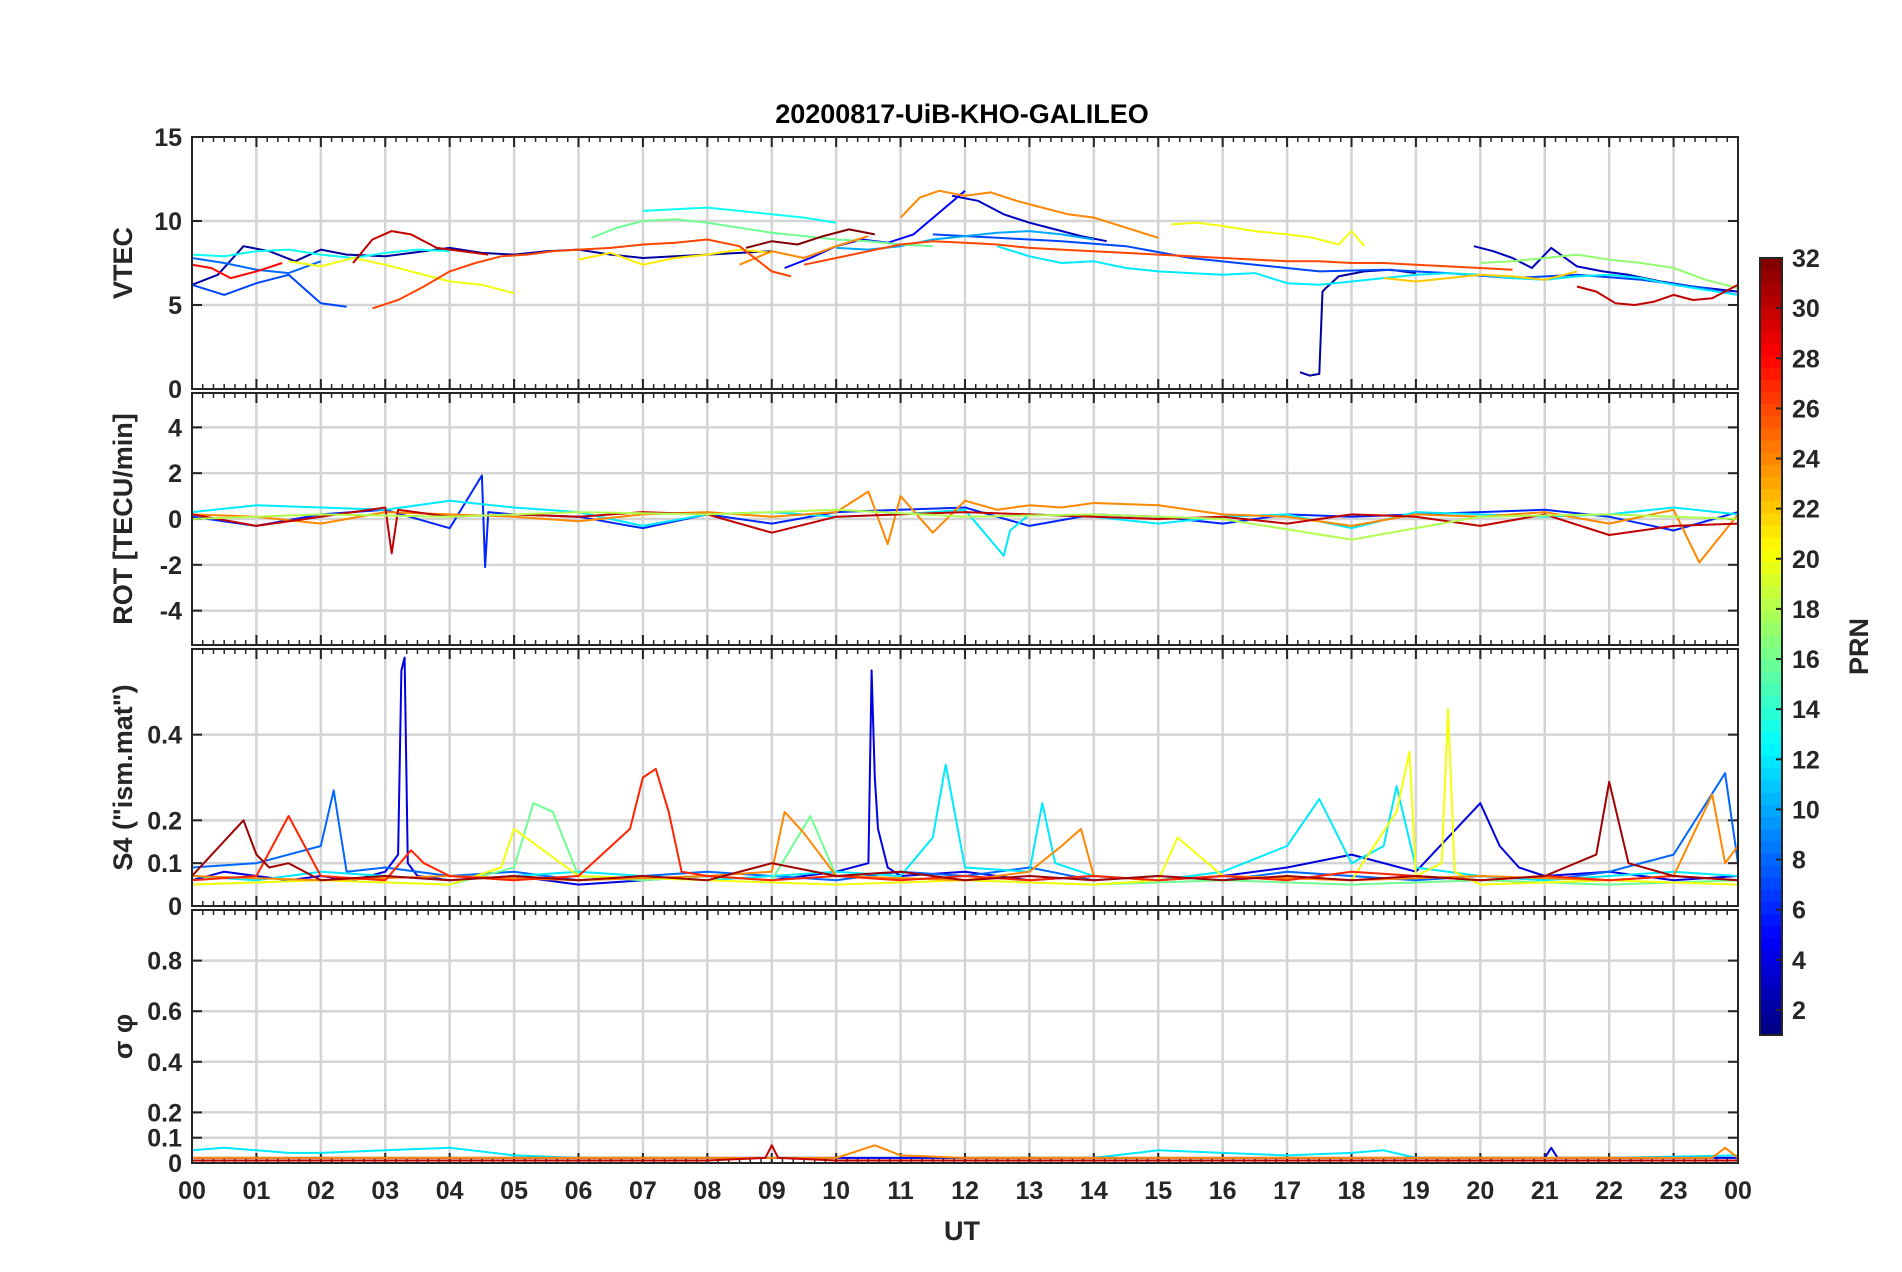 The image size is (1902, 1272). What do you see at coordinates (1094, 1191) in the screenshot?
I see `x-tick-label: 14` at bounding box center [1094, 1191].